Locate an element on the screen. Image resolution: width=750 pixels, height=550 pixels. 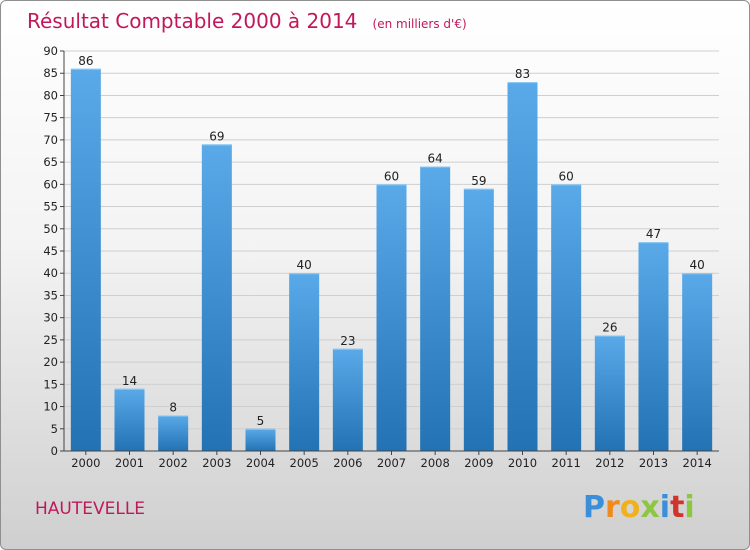
y-tick-label: 30 is located at coordinates (50, 318).